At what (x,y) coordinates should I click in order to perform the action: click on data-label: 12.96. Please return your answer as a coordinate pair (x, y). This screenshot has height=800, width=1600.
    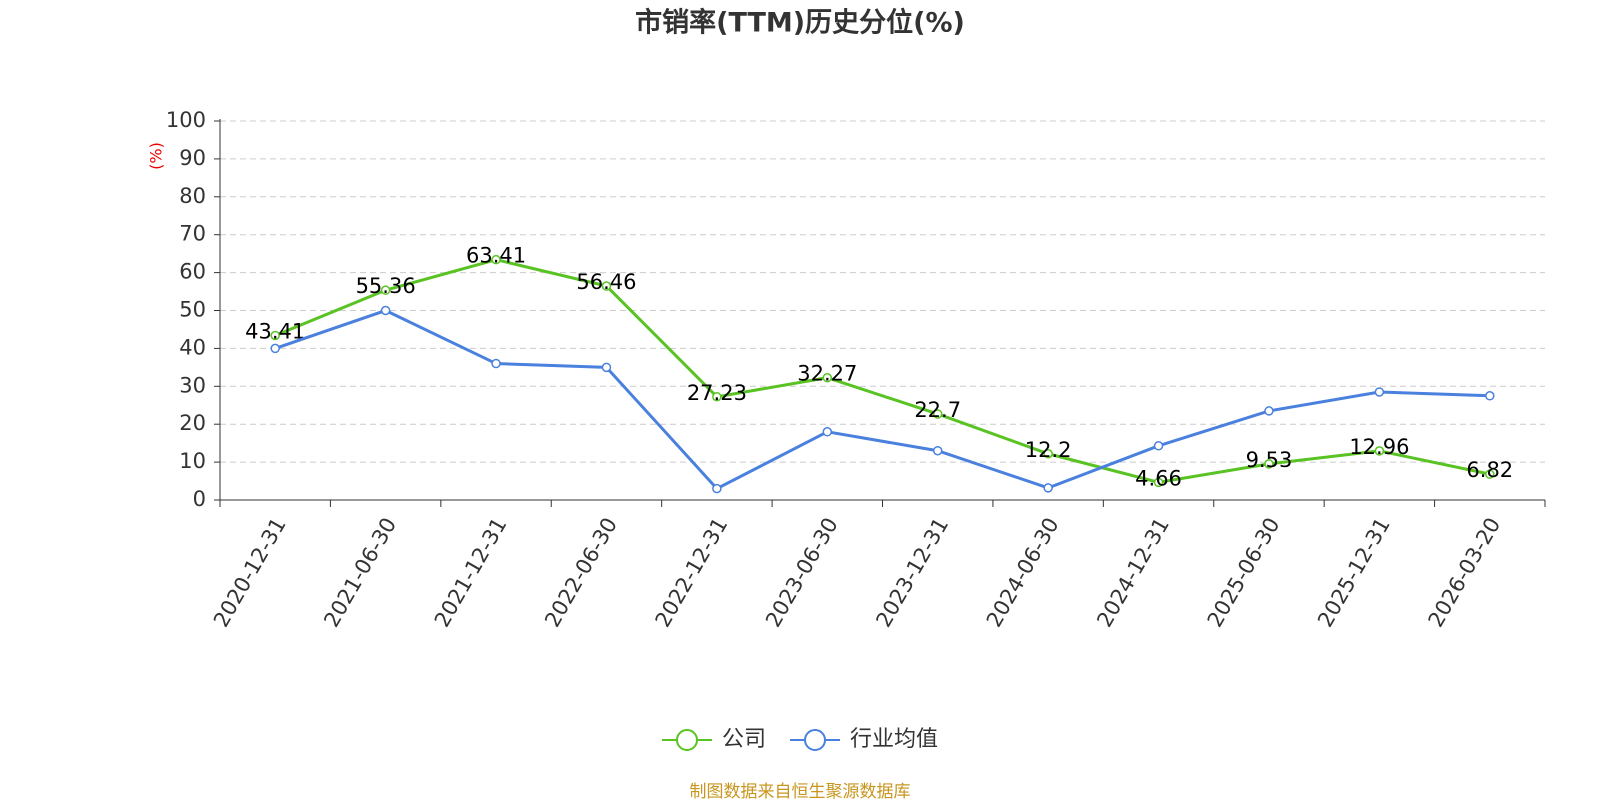
    Looking at the image, I should click on (1379, 447).